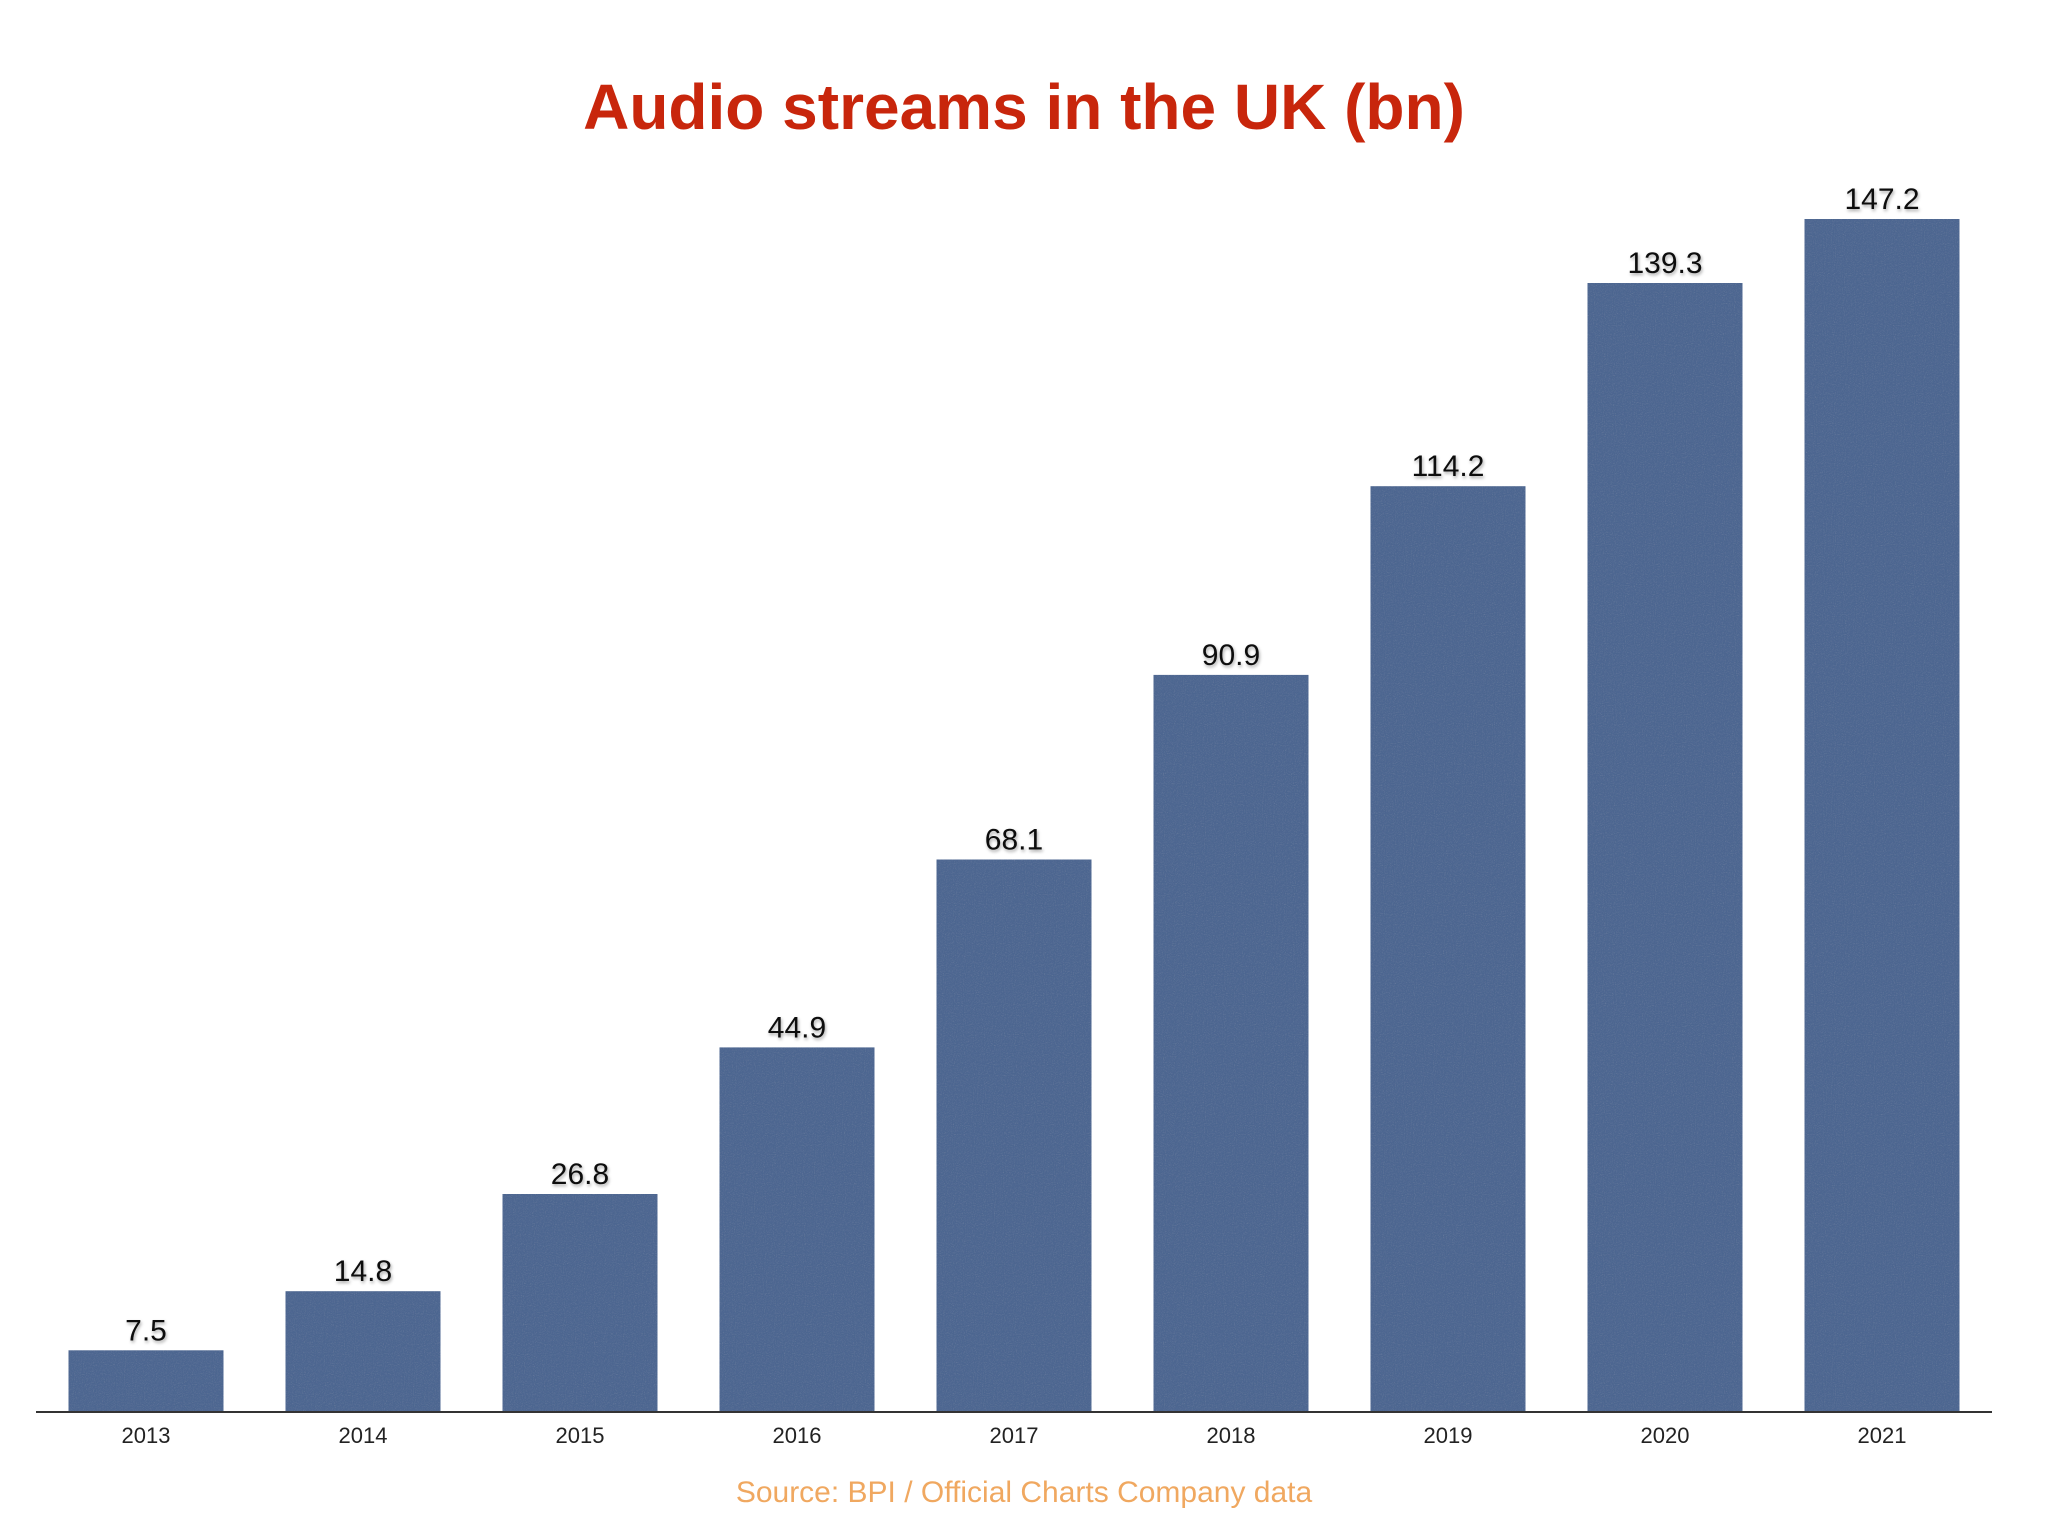 This screenshot has height=1536, width=2048. I want to click on x-tick-label-2013: 2013, so click(146, 1435).